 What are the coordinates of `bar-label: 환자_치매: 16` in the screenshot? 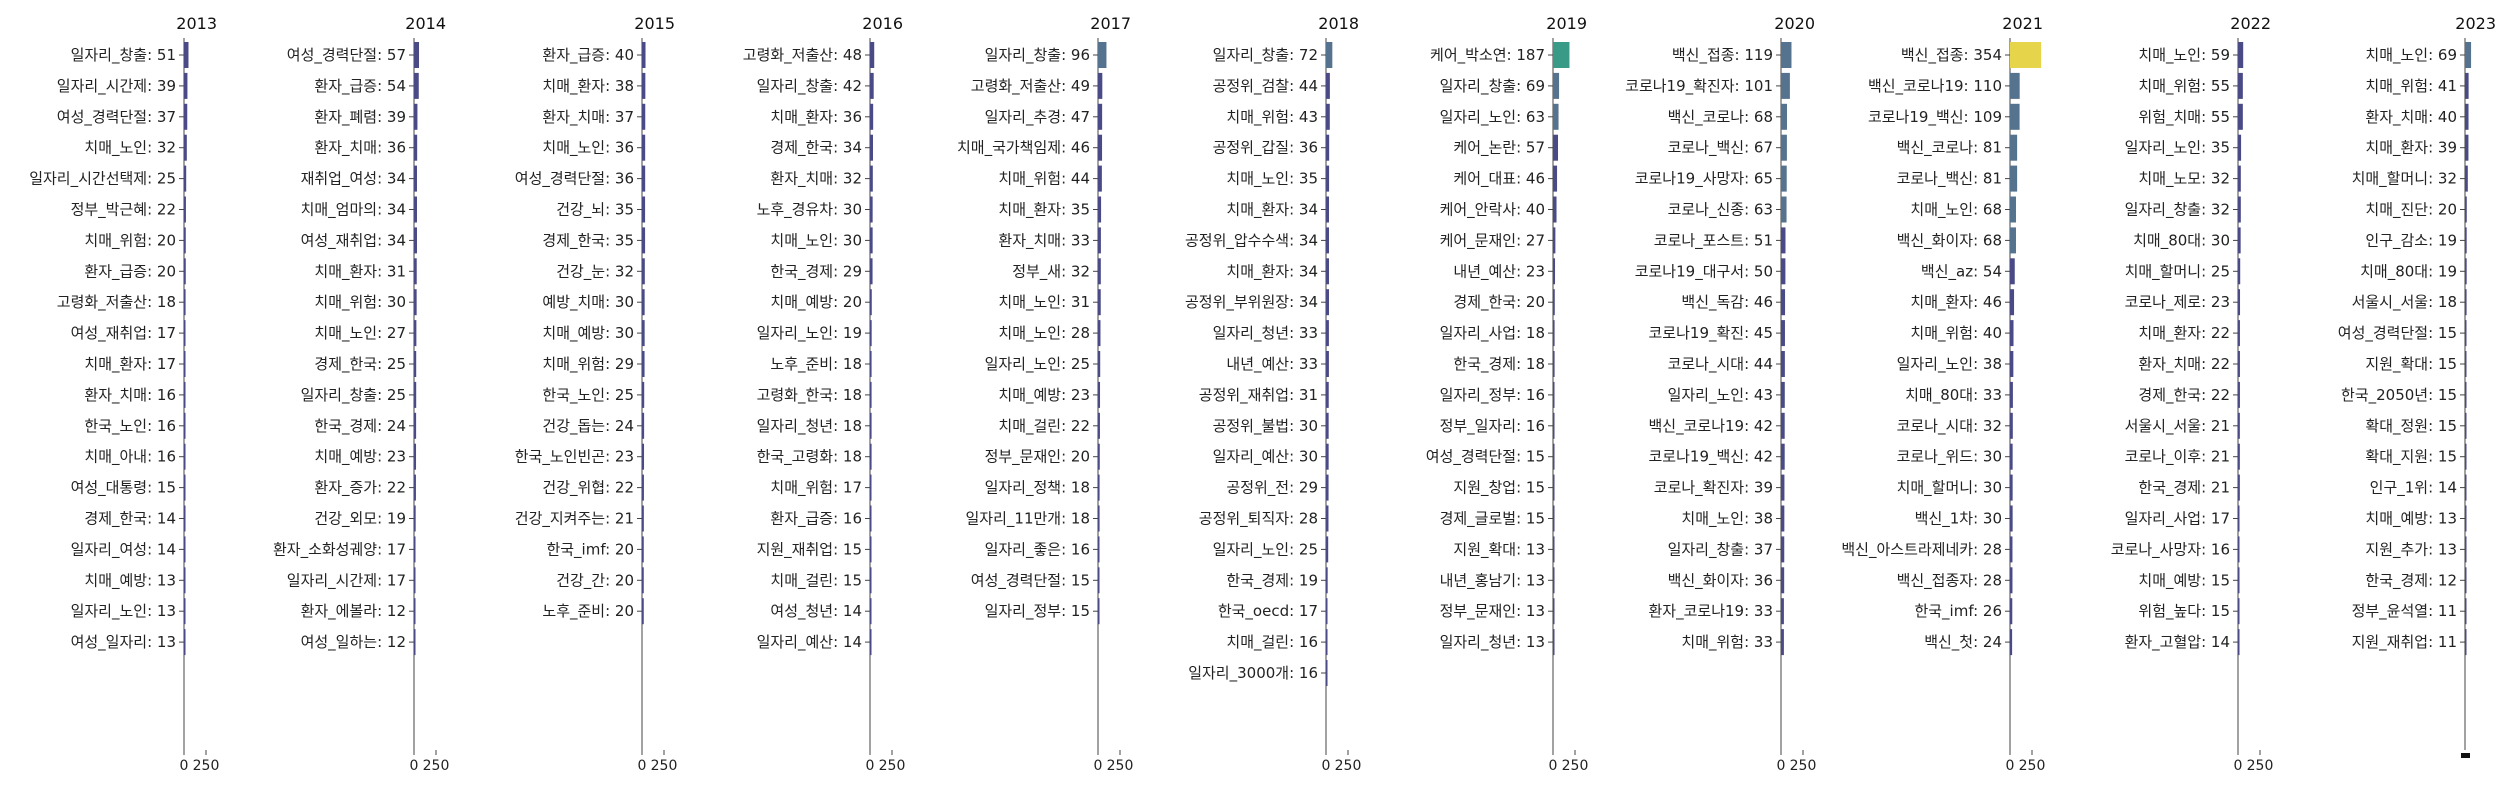 It's located at (130, 395).